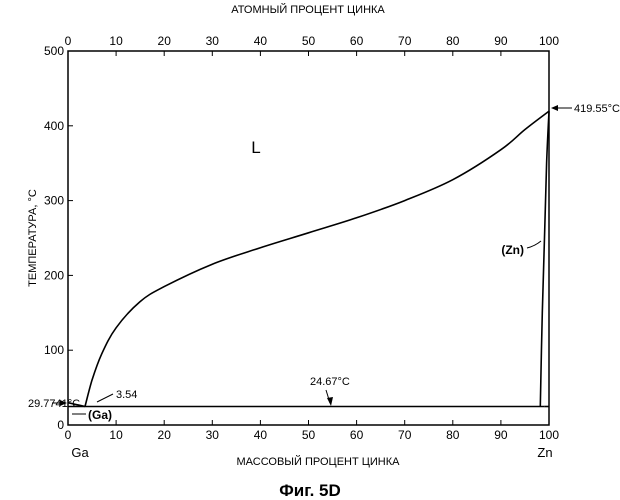 This screenshot has height=500, width=620. What do you see at coordinates (308, 9) in the screenshot?
I see `top-axis-label: АТОМНЫЙ ПРОЦЕНТ ЦИНКА` at bounding box center [308, 9].